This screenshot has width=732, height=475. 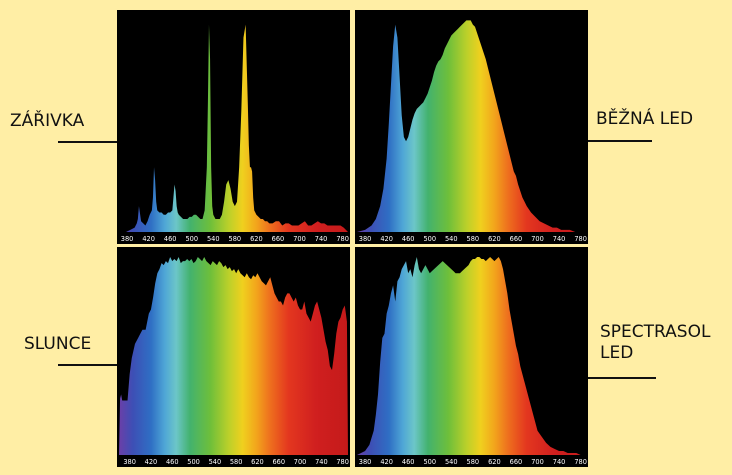 What do you see at coordinates (622, 378) in the screenshot?
I see `label-underline-spectrasol-led` at bounding box center [622, 378].